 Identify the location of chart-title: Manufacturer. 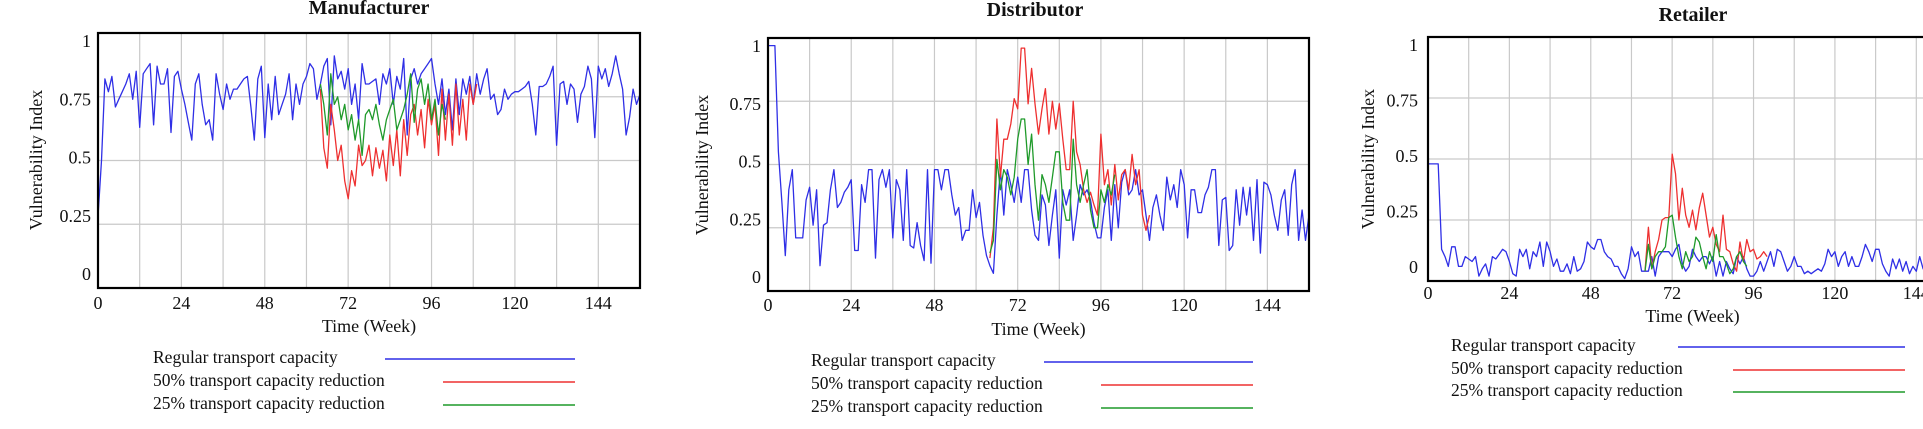
(369, 9).